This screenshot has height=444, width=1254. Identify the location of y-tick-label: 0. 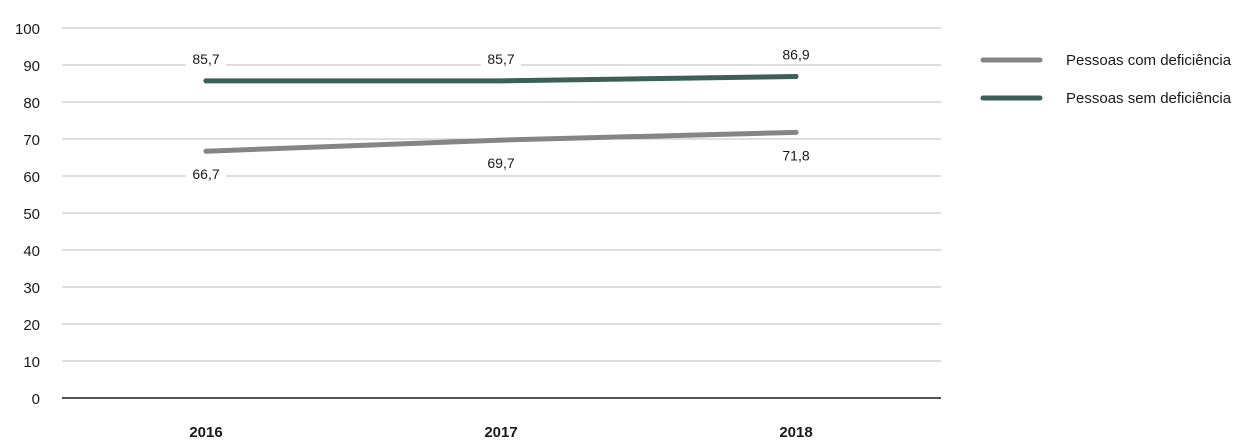
(36, 399).